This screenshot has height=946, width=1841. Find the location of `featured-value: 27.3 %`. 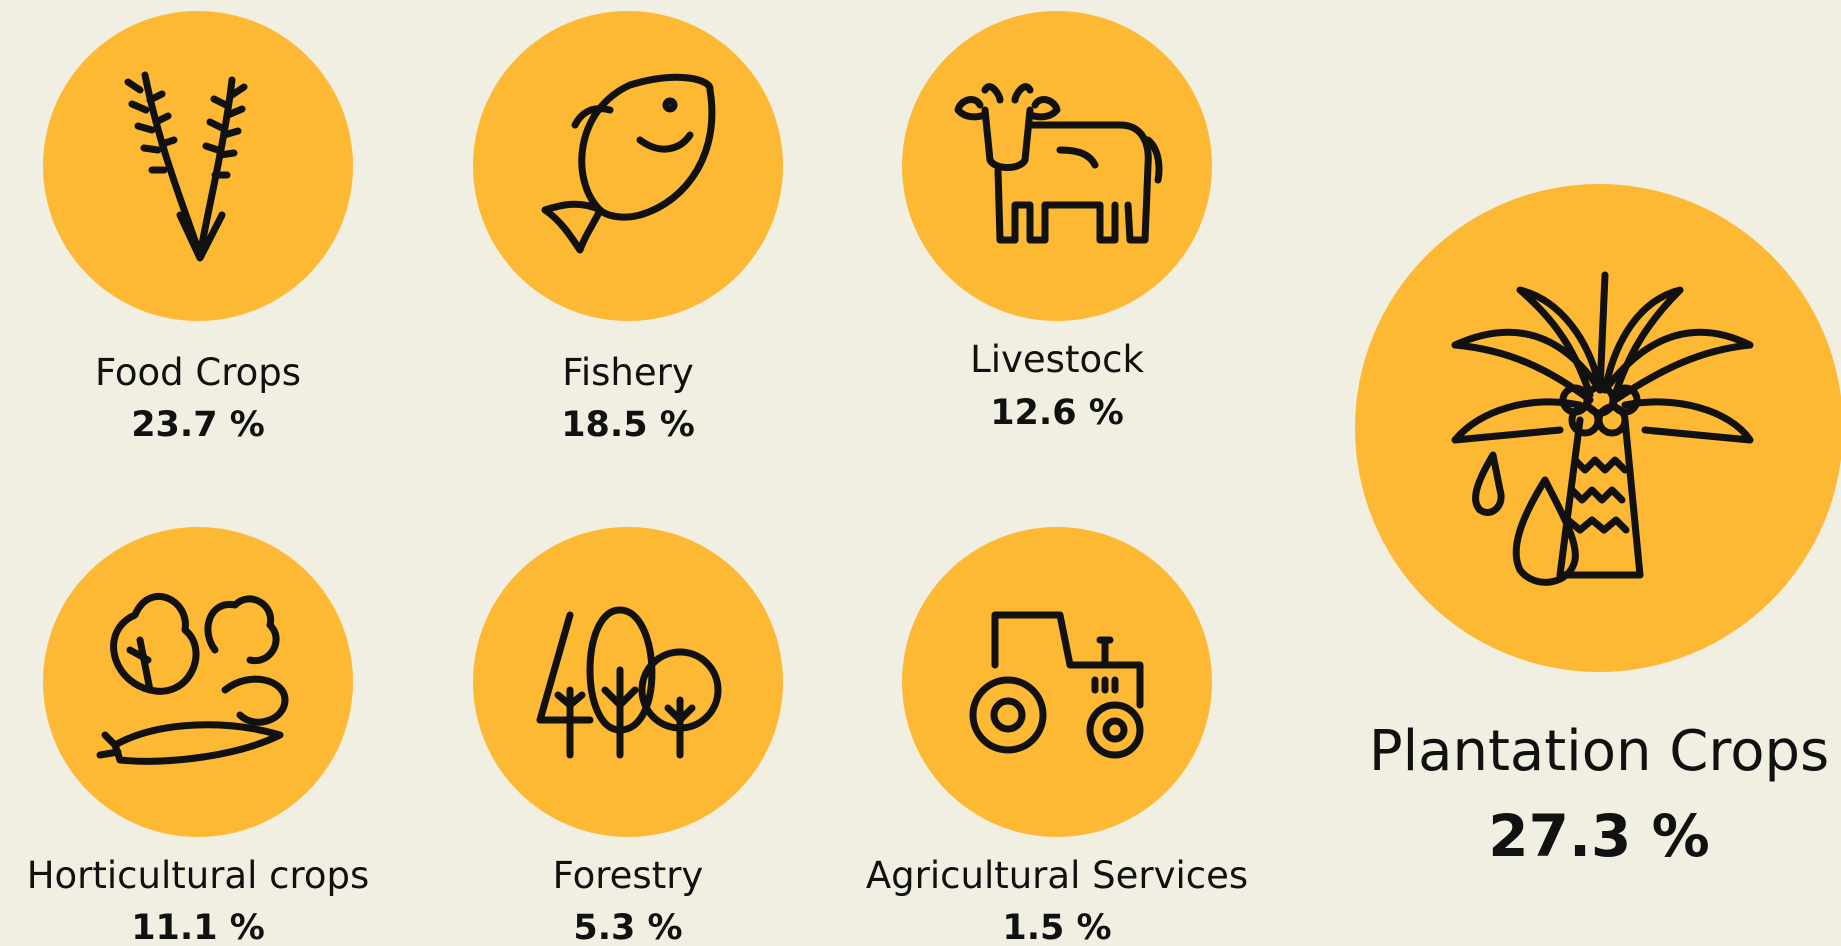

featured-value: 27.3 % is located at coordinates (1598, 836).